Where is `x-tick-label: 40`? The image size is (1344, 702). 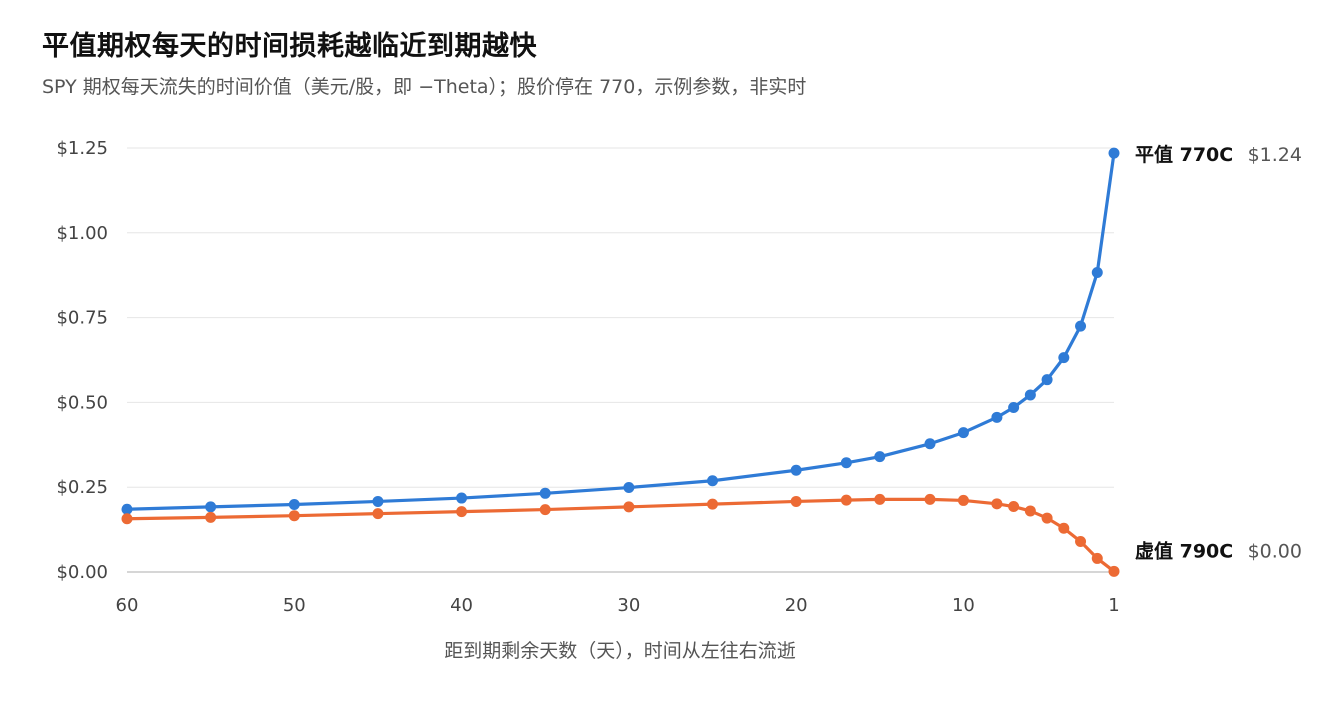
x-tick-label: 40 is located at coordinates (461, 605).